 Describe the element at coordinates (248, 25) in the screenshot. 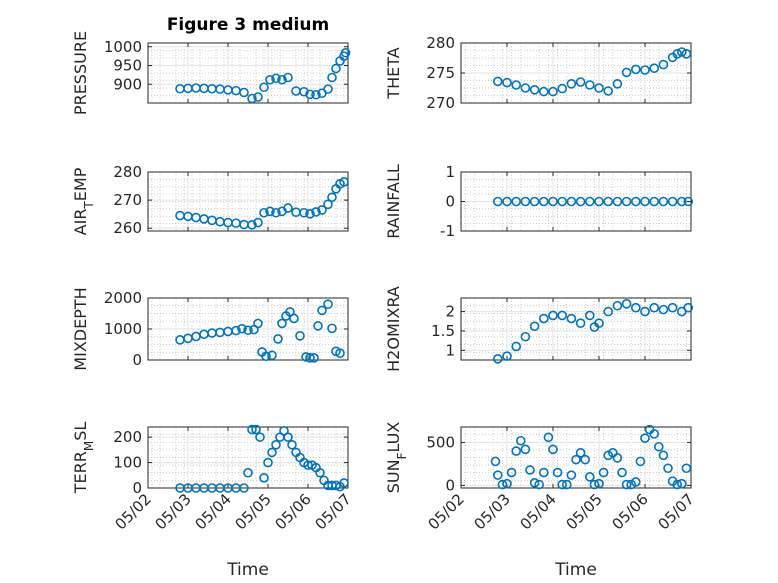

I see `figure-title: Figure 3 medium` at that location.